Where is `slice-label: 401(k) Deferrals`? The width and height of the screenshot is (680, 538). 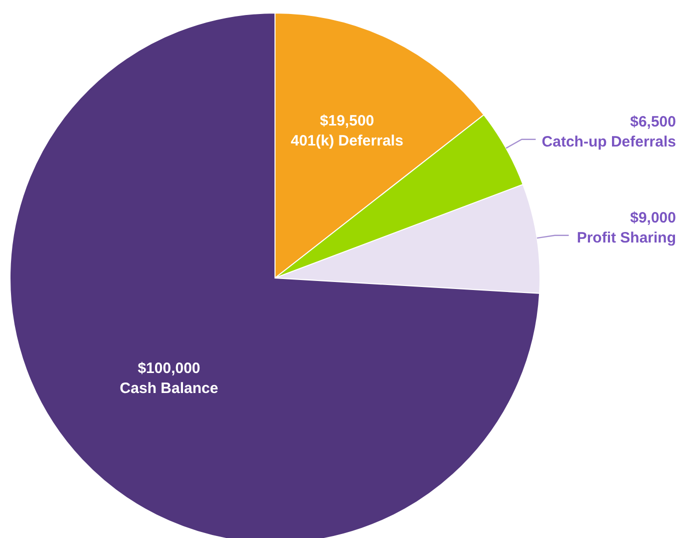
slice-label: 401(k) Deferrals is located at coordinates (347, 141).